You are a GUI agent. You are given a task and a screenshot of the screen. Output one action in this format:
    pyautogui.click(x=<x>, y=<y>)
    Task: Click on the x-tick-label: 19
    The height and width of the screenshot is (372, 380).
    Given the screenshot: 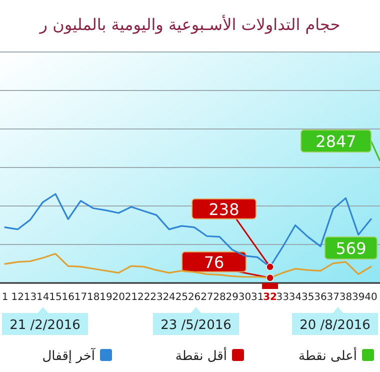 What is the action you would take?
    pyautogui.click(x=106, y=297)
    